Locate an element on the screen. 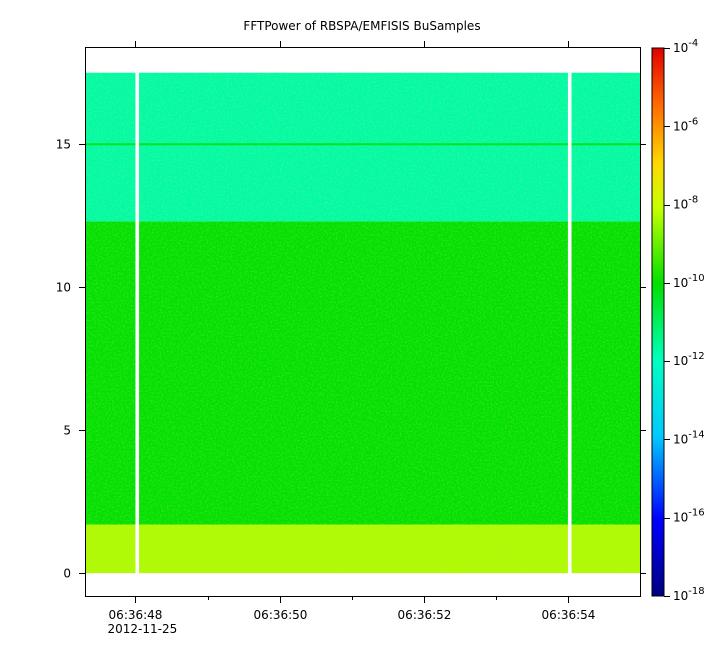 The width and height of the screenshot is (724, 656). y-tick-label: 0 is located at coordinates (67, 574).